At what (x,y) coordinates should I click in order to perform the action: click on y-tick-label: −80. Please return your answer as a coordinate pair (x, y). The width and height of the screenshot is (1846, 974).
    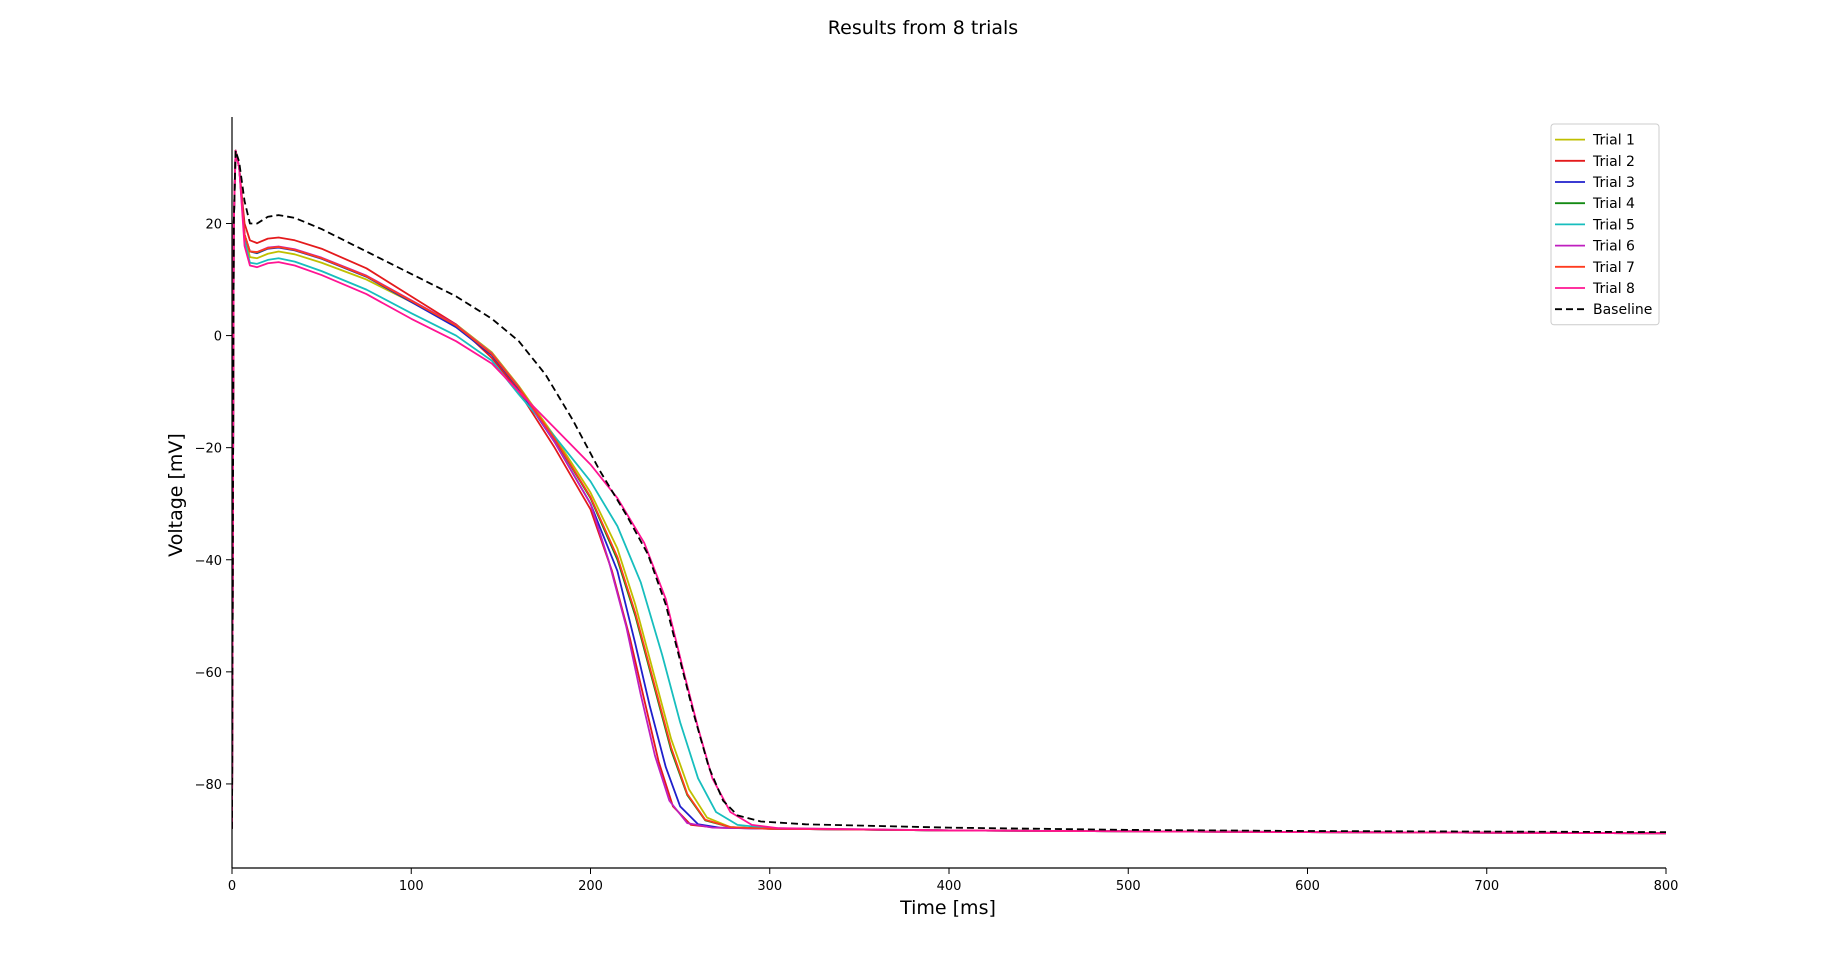
    Looking at the image, I should click on (208, 785).